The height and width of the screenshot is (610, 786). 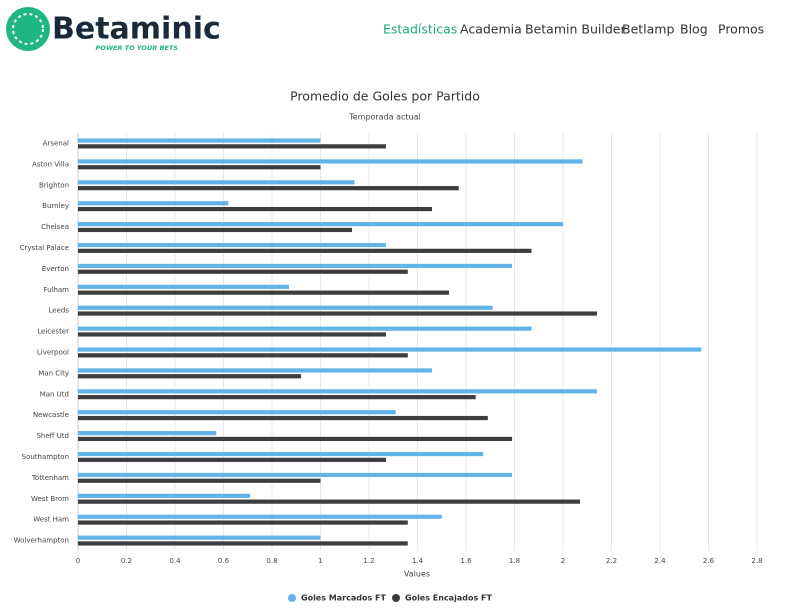 What do you see at coordinates (575, 29) in the screenshot?
I see `nav-link: Betamin Builder` at bounding box center [575, 29].